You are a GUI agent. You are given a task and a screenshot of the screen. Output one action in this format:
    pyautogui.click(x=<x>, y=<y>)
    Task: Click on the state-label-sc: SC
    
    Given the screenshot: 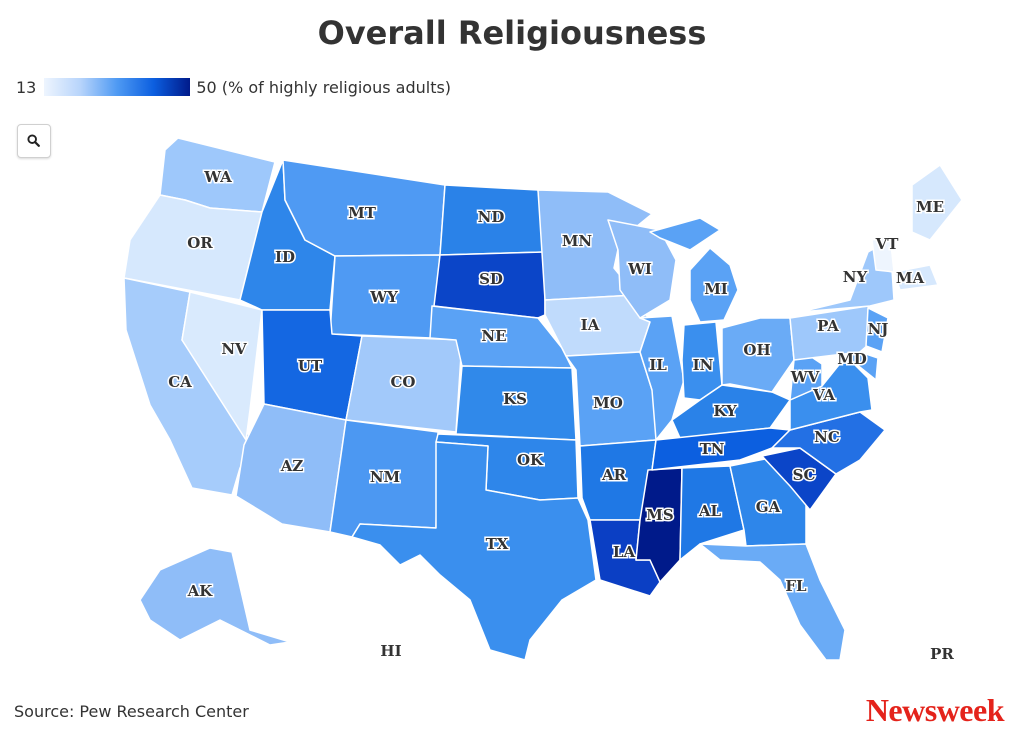 What is the action you would take?
    pyautogui.click(x=804, y=475)
    